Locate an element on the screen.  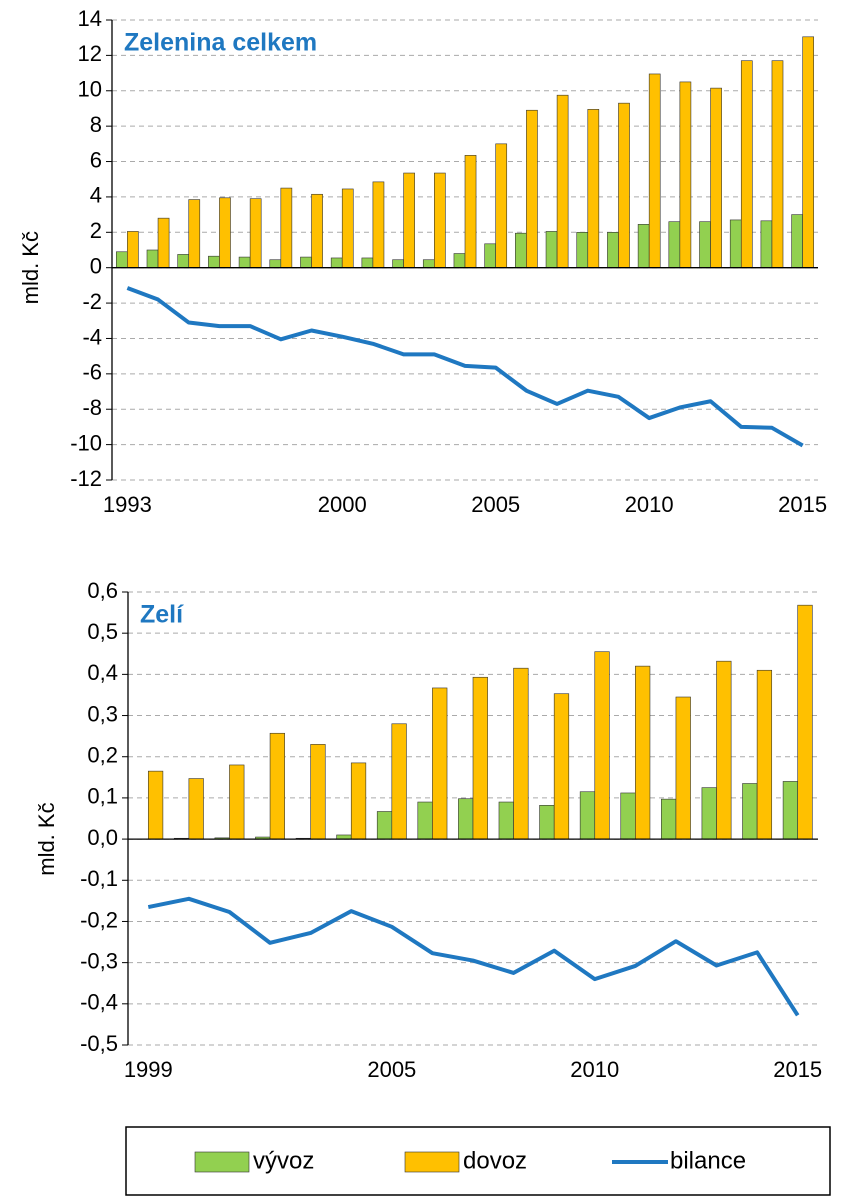
y-tick-label: 10 is located at coordinates (90, 89).